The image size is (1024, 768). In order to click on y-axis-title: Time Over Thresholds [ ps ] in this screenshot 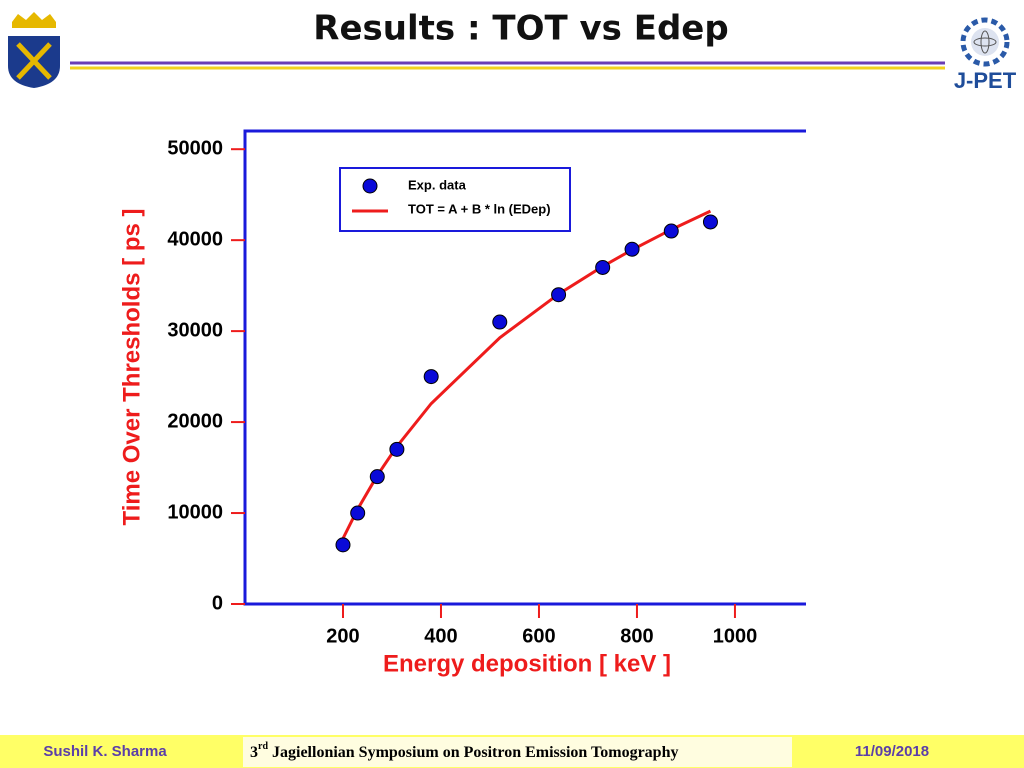, I will do `click(131, 367)`.